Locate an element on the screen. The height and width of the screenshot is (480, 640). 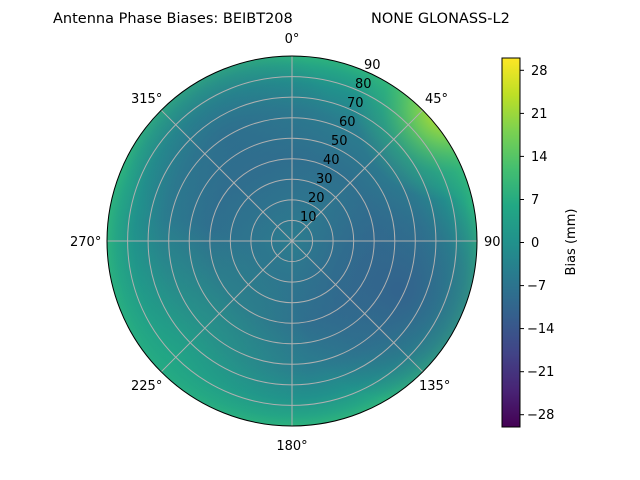
r-tick-10: 10 is located at coordinates (308, 217).